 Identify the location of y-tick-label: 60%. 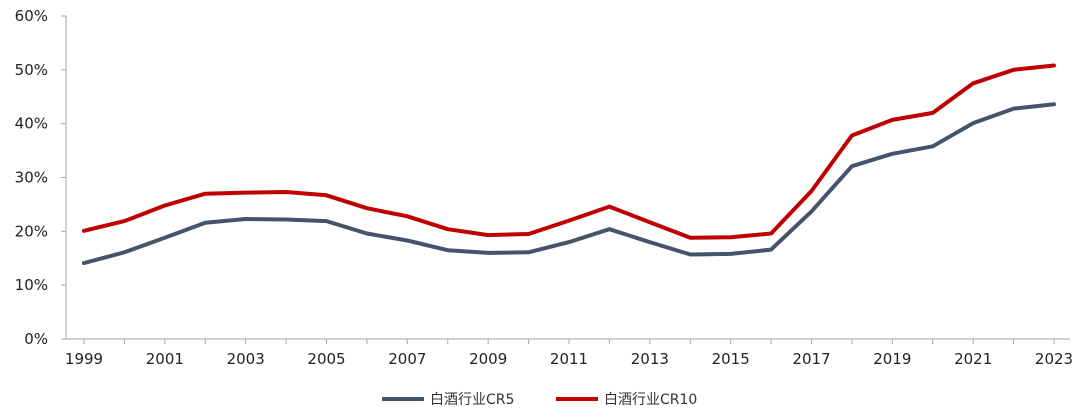
(31, 16).